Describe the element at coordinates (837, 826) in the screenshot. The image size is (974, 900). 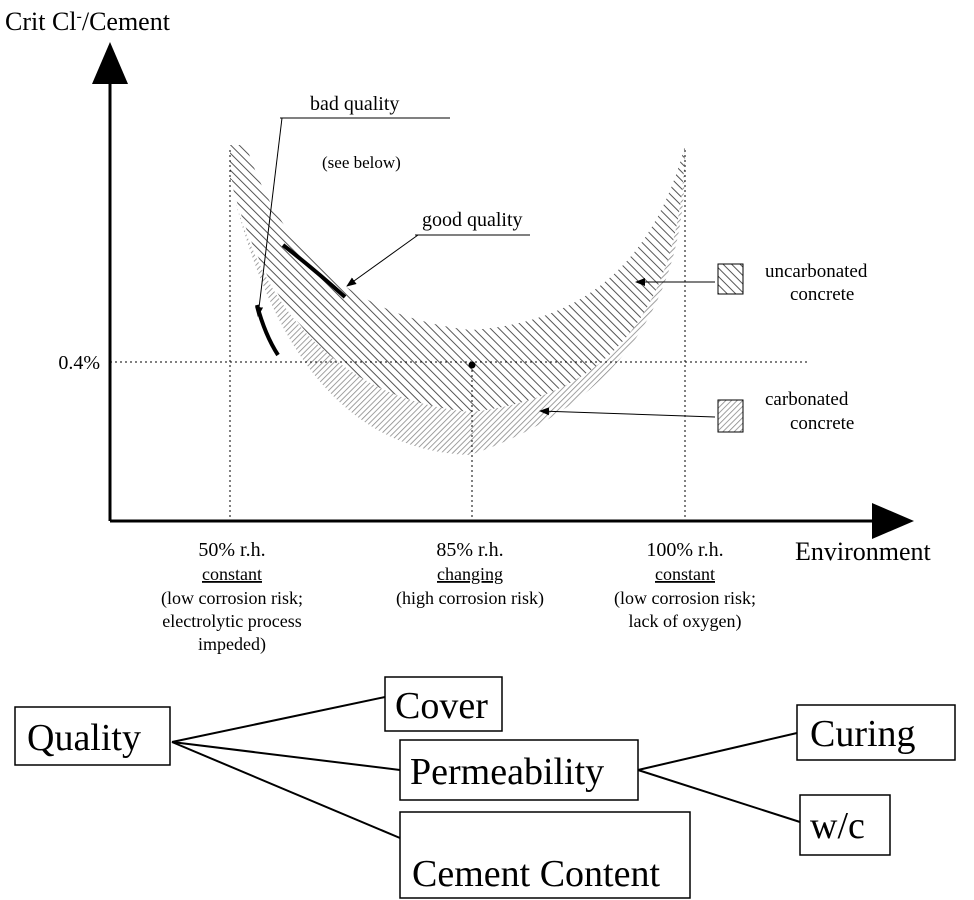
I see `tree-node: w/c` at that location.